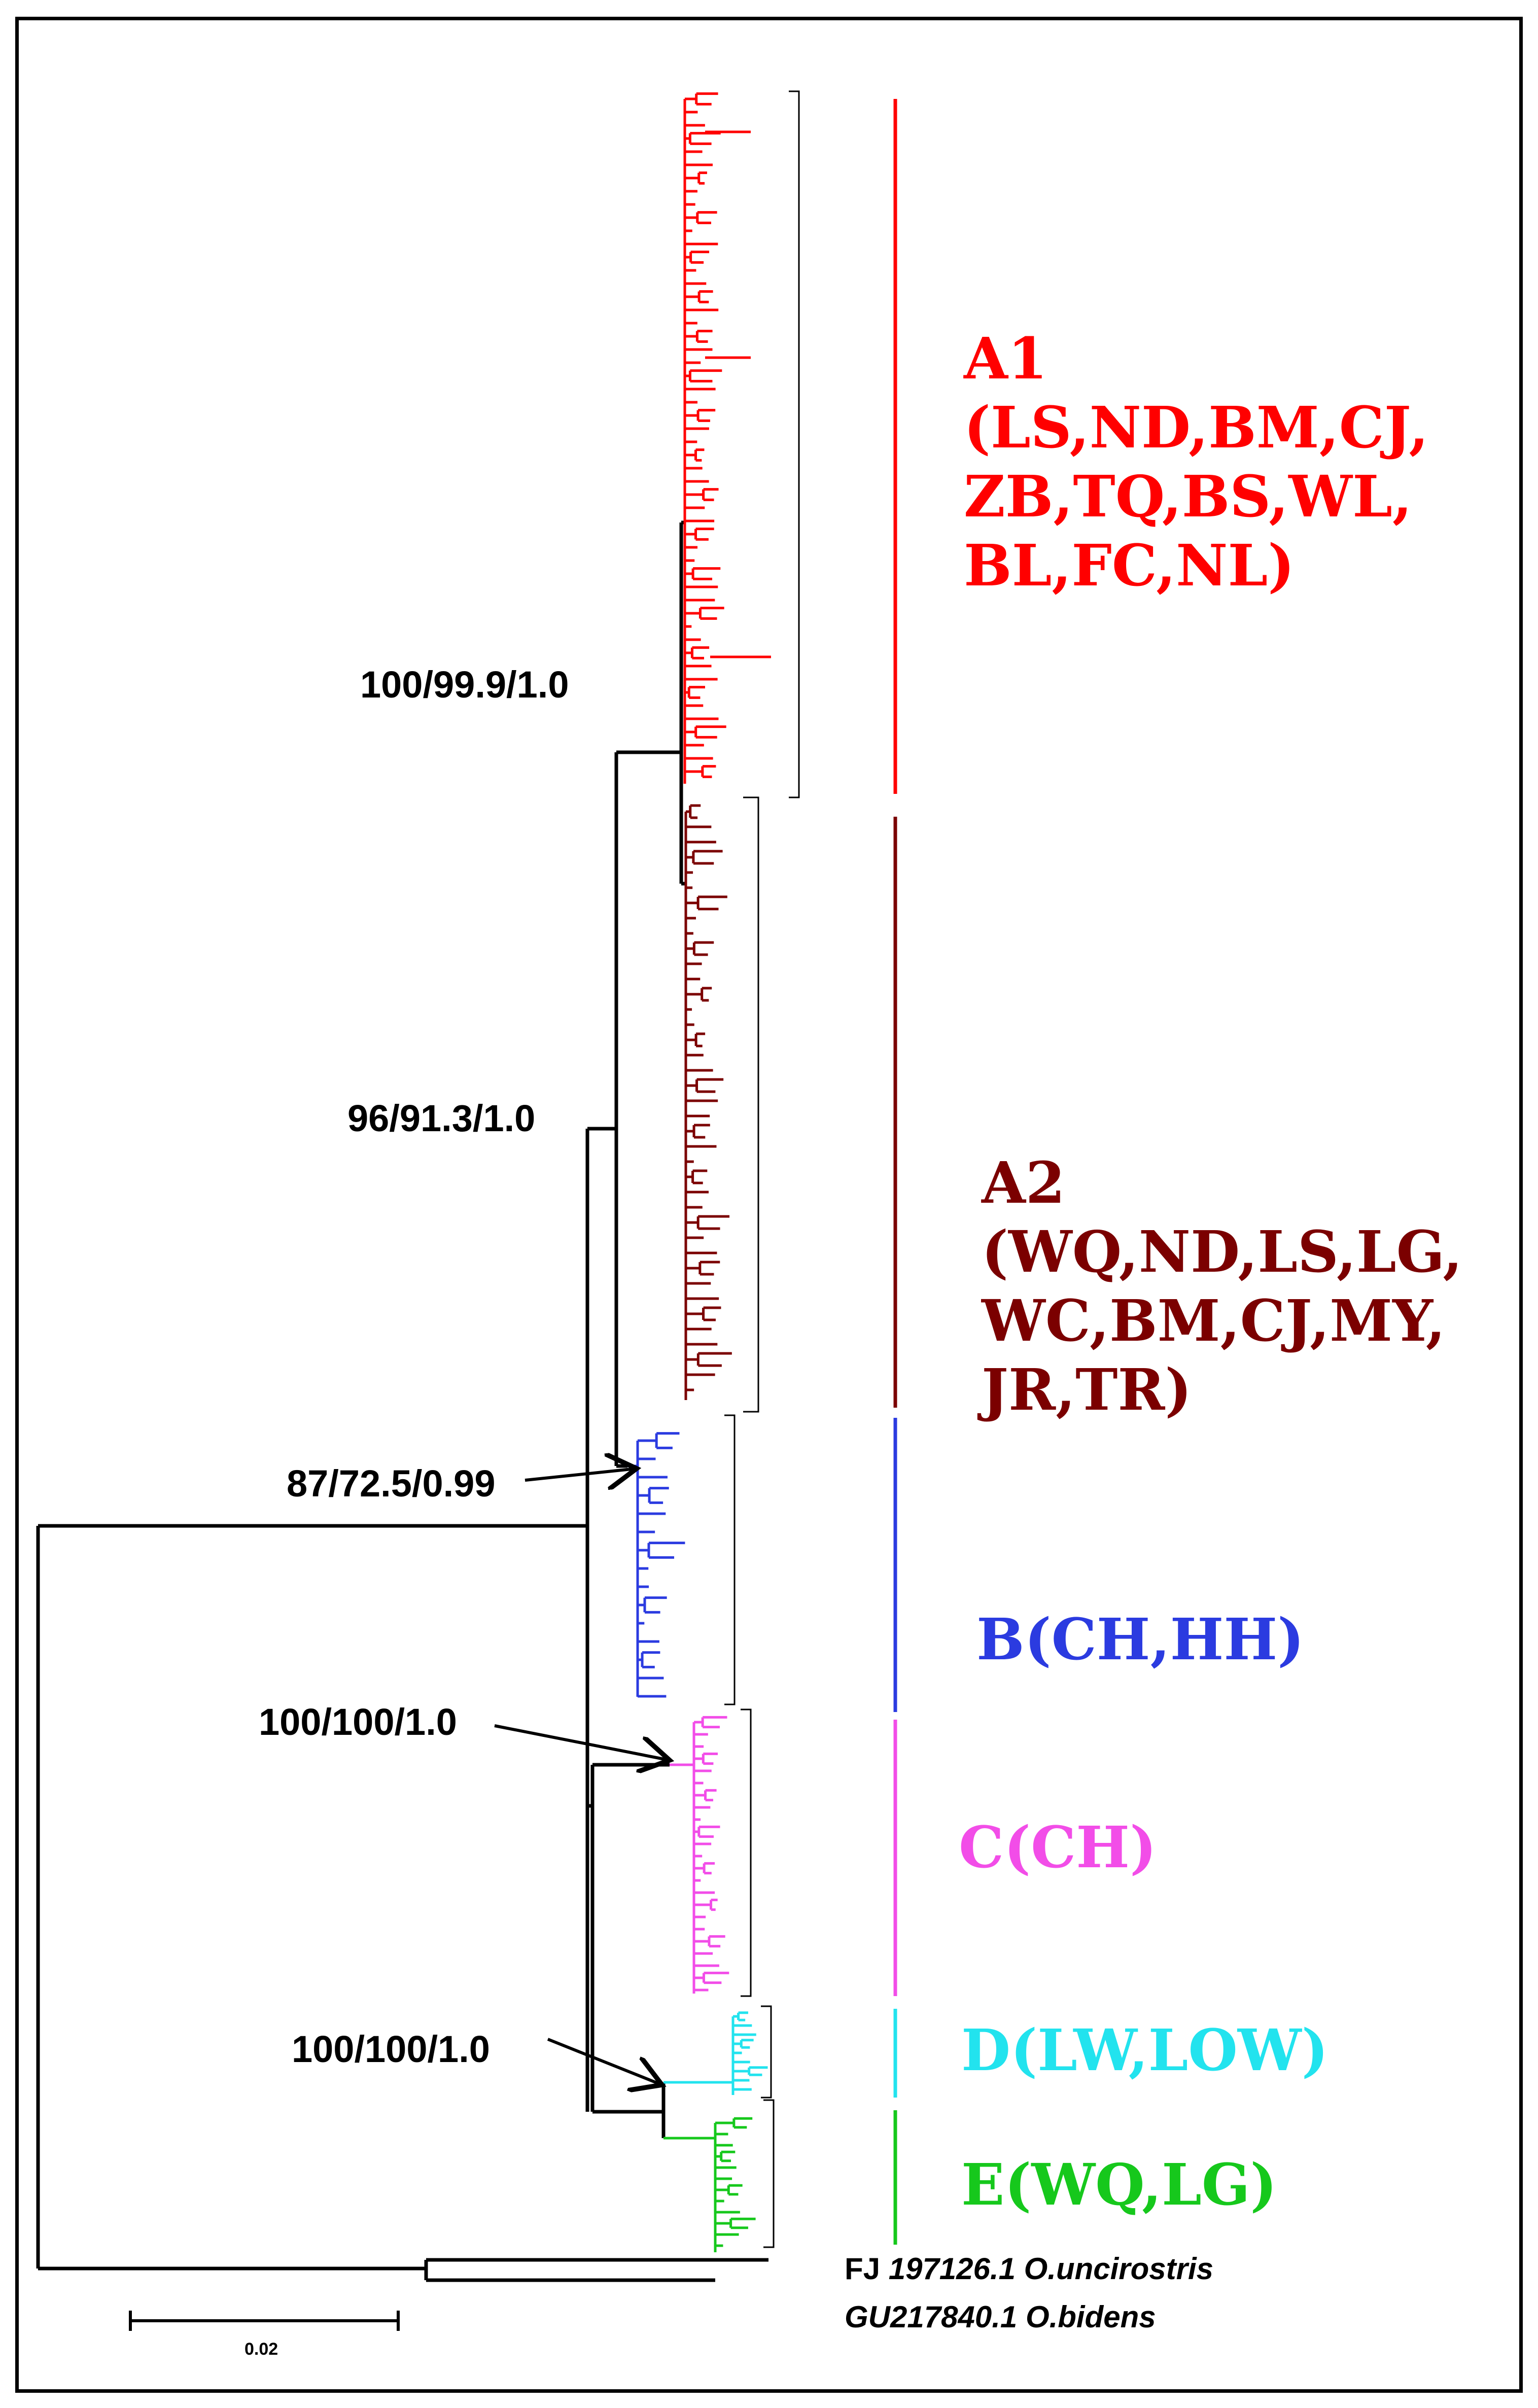 Image resolution: width=1538 pixels, height=2408 pixels. I want to click on clade-a1-name: A1, so click(1005, 359).